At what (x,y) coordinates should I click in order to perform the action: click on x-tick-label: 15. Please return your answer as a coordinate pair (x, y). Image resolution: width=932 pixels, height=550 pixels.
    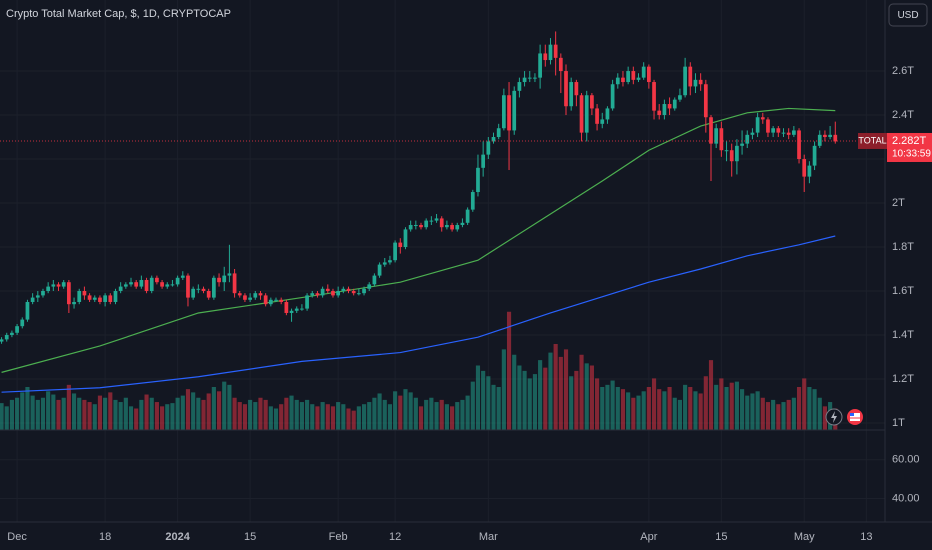
    Looking at the image, I should click on (250, 537).